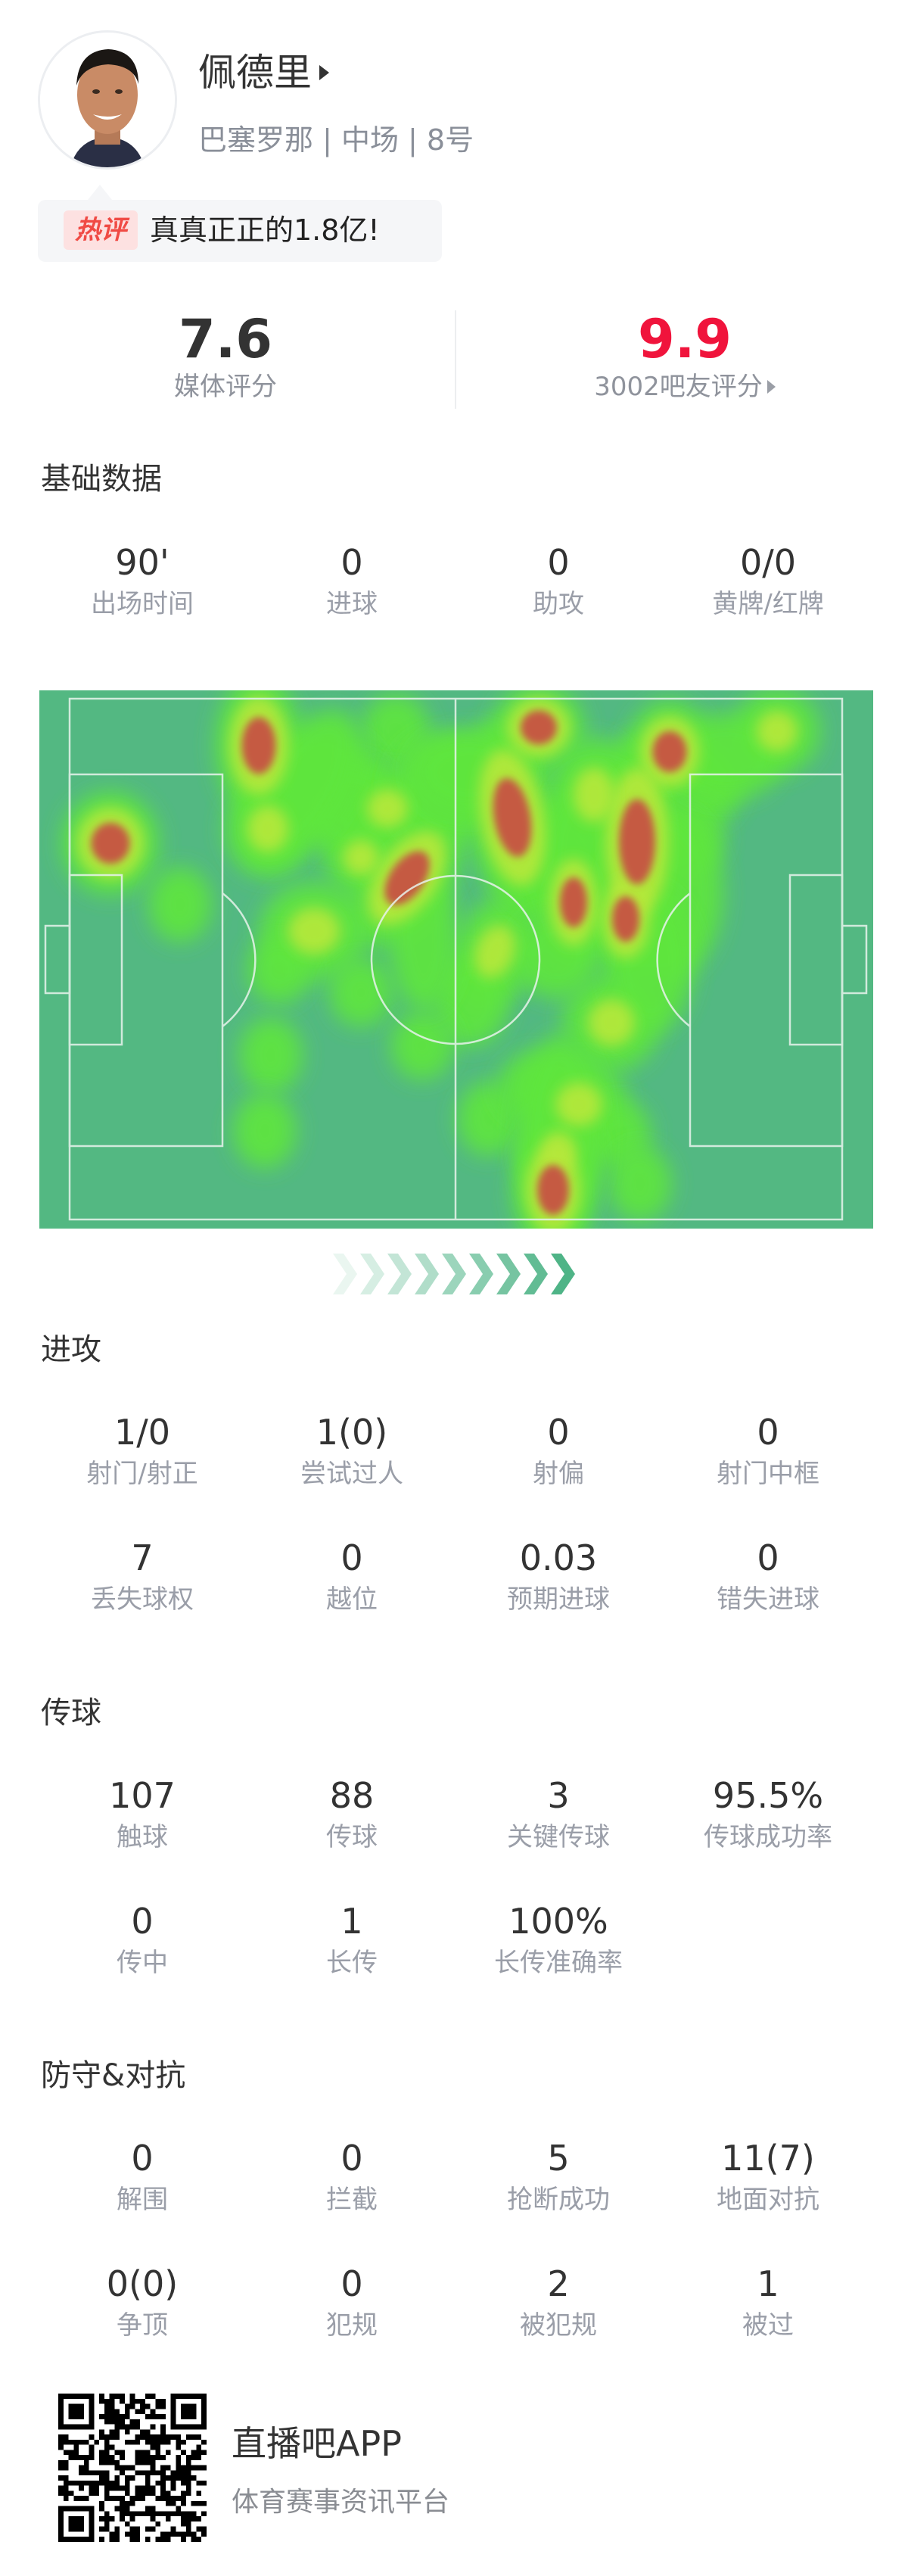  Describe the element at coordinates (558, 604) in the screenshot. I see `stat-label: 助攻` at that location.